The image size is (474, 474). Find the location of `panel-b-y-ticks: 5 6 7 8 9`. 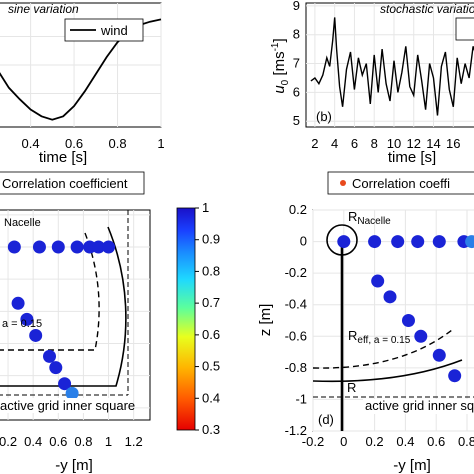

panel-b-y-ticks: 5 6 7 8 9 is located at coordinates (296, 64).